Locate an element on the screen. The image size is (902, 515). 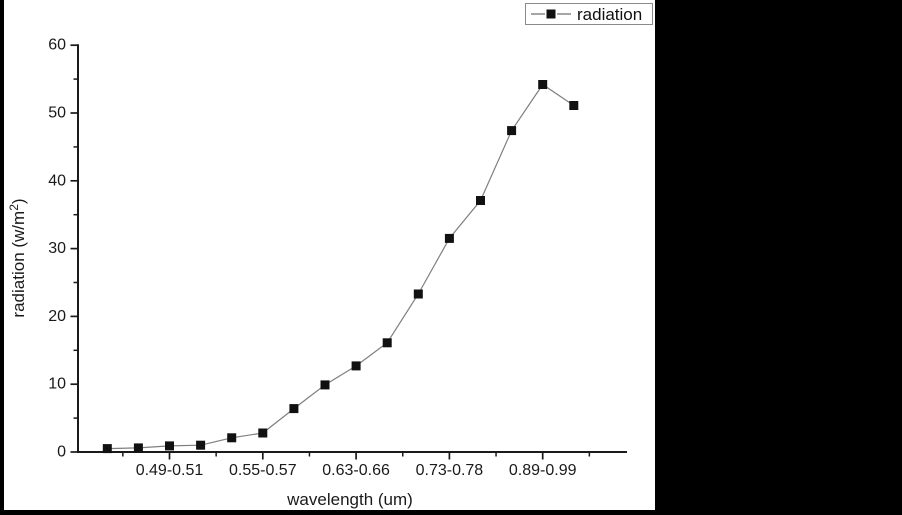
legend: radiation is located at coordinates (589, 14).